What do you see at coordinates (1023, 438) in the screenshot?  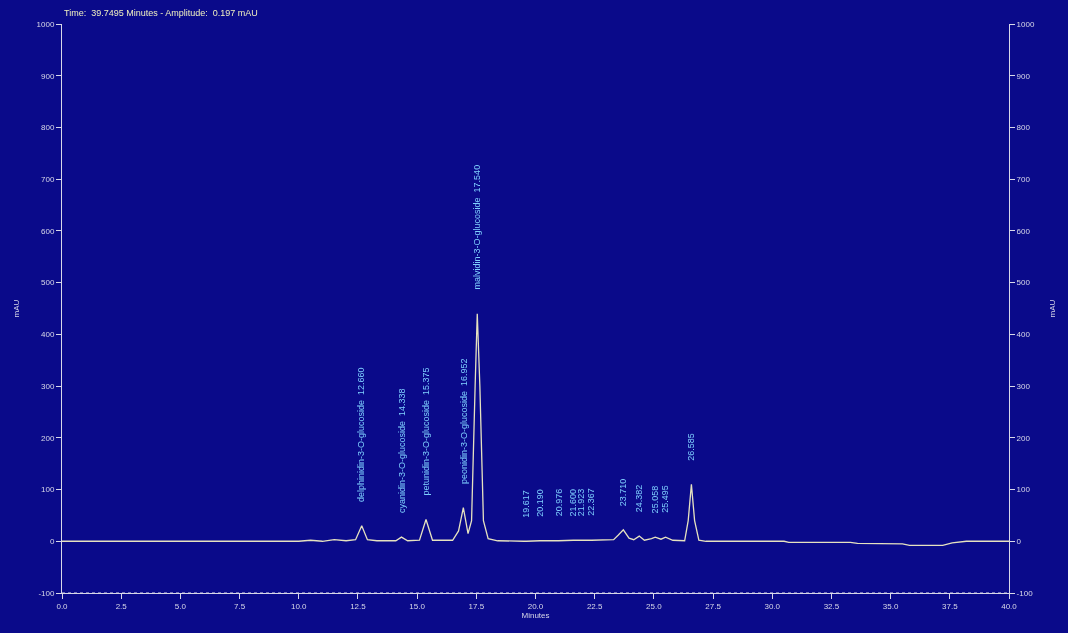 I see `y2-tick-label: 200` at bounding box center [1023, 438].